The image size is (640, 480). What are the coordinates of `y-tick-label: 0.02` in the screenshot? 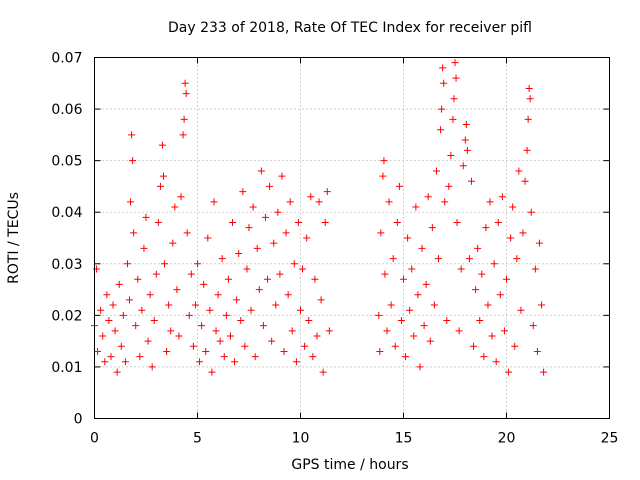 It's located at (66, 316).